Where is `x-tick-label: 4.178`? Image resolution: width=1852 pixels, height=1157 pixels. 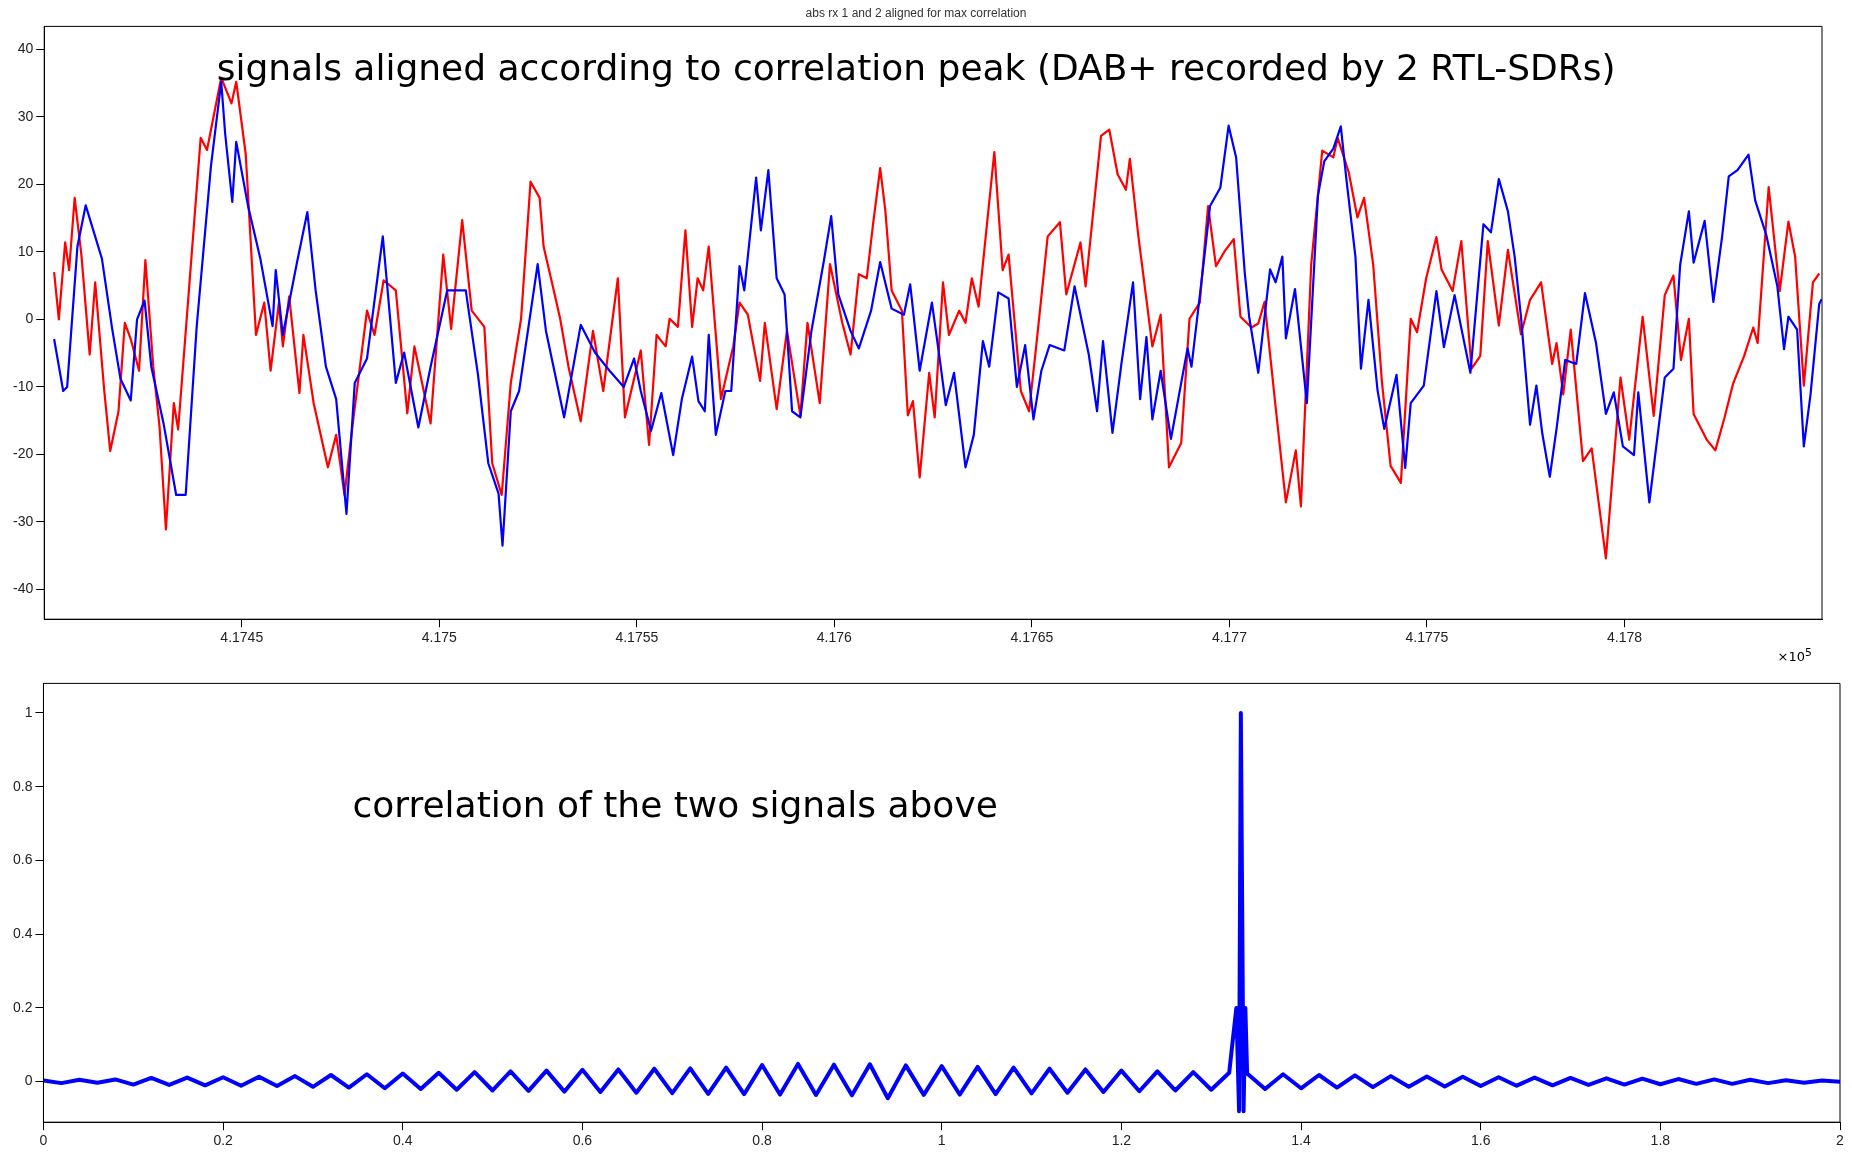 x-tick-label: 4.178 is located at coordinates (1624, 637).